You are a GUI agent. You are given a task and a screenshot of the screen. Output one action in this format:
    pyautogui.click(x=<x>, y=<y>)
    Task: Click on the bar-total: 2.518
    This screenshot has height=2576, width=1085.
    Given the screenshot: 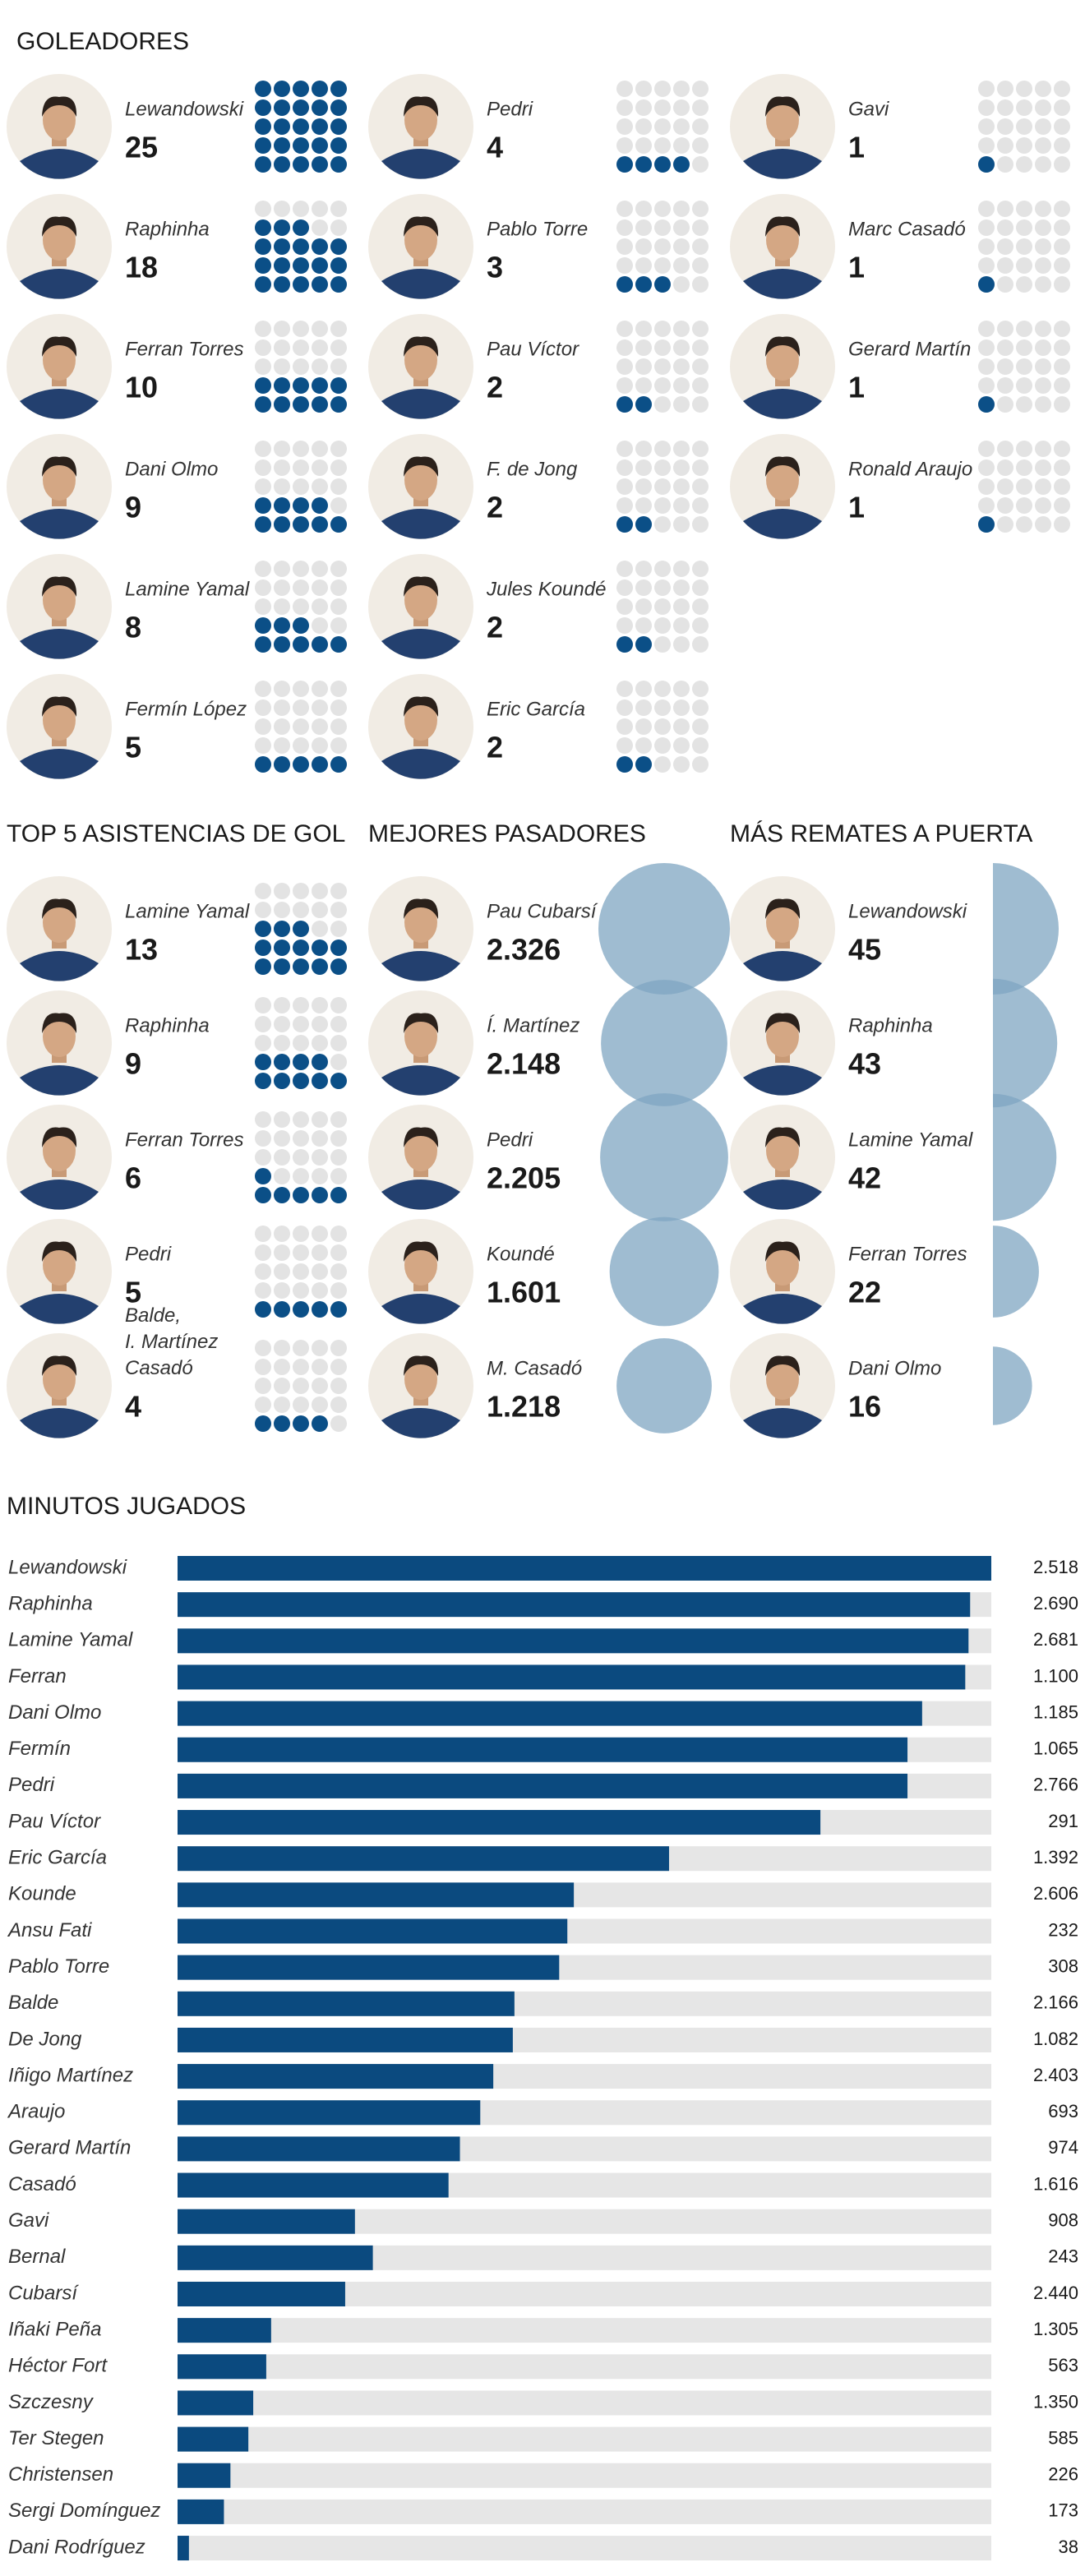 What is the action you would take?
    pyautogui.click(x=1055, y=1567)
    